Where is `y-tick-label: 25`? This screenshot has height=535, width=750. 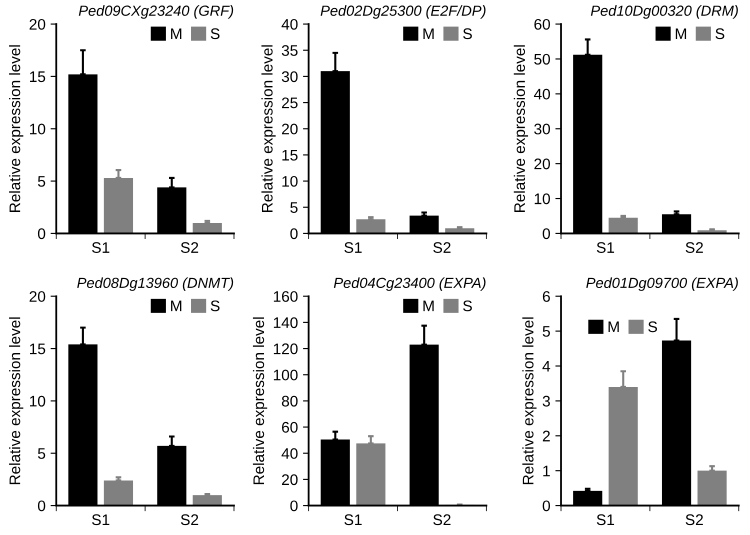 y-tick-label: 25 is located at coordinates (290, 102).